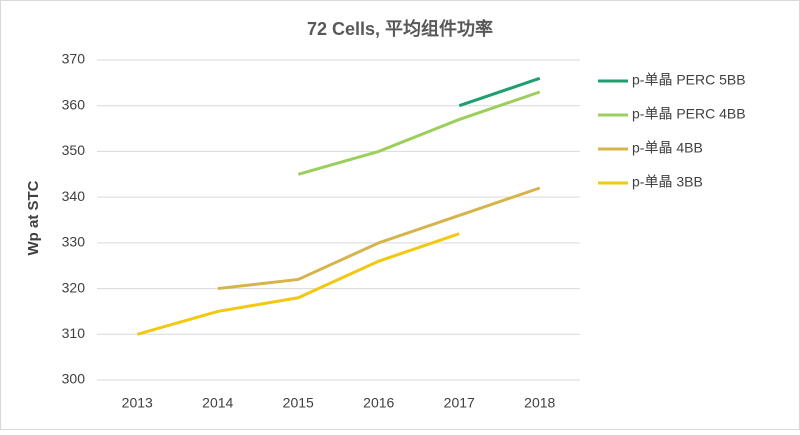 The width and height of the screenshot is (800, 435). What do you see at coordinates (459, 403) in the screenshot?
I see `x-tick-label: 2017` at bounding box center [459, 403].